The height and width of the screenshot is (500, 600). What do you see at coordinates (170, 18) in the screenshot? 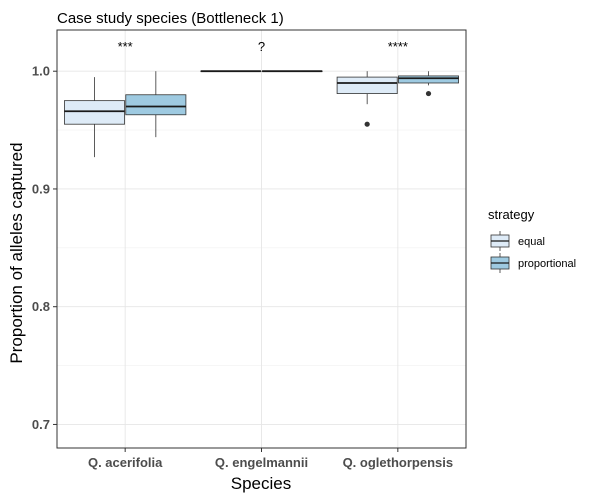
I see `chart-title: Case study species (Bottleneck 1)` at bounding box center [170, 18].